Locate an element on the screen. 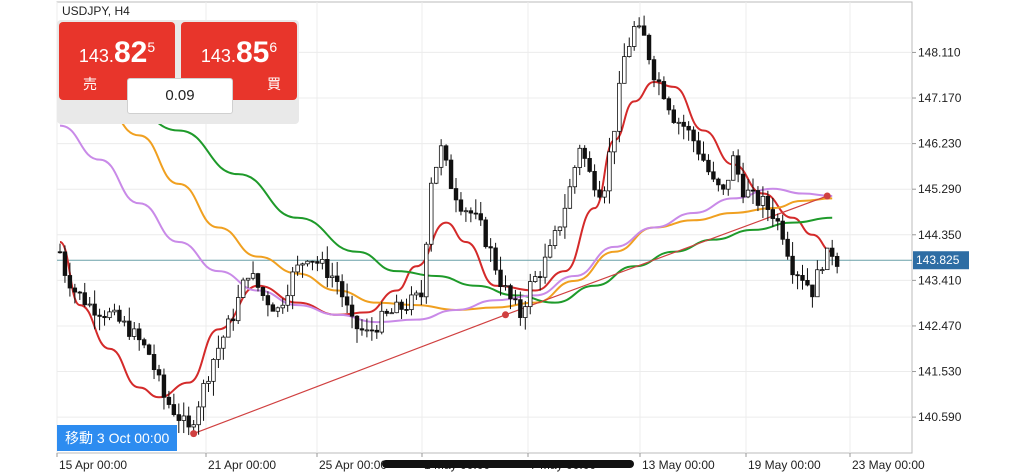  y-tick-label: 146.230 is located at coordinates (940, 144).